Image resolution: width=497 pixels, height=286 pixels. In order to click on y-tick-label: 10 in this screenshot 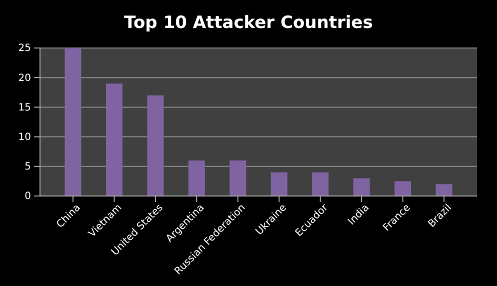, I will do `click(24, 137)`.